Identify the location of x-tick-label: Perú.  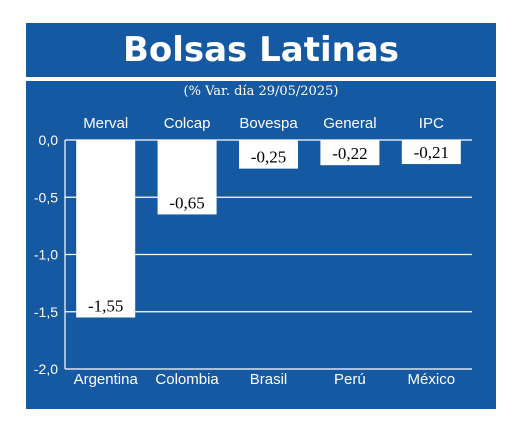
(350, 379).